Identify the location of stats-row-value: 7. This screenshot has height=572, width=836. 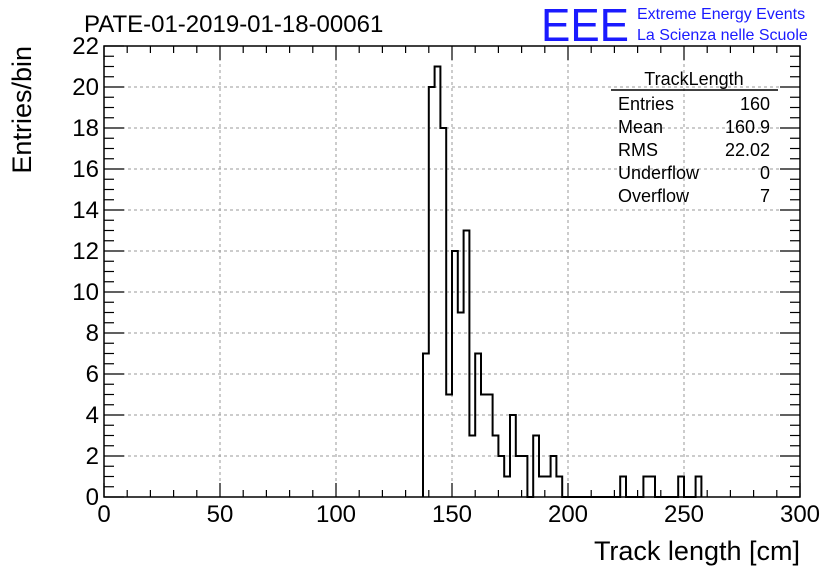
(765, 196).